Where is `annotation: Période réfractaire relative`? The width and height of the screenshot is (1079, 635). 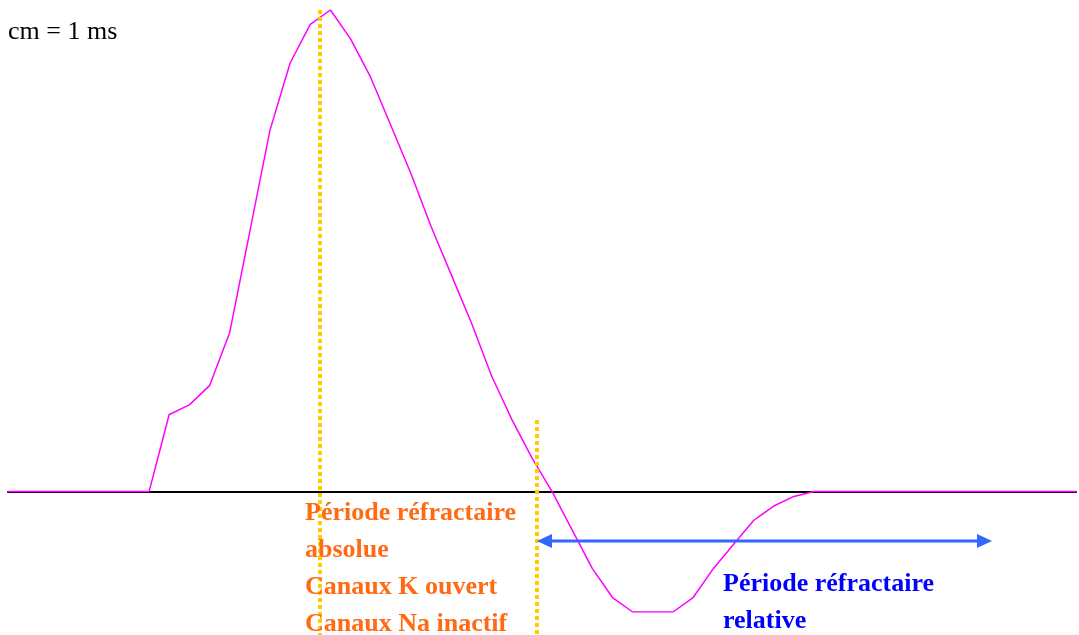
annotation: Période réfractaire relative is located at coordinates (829, 601).